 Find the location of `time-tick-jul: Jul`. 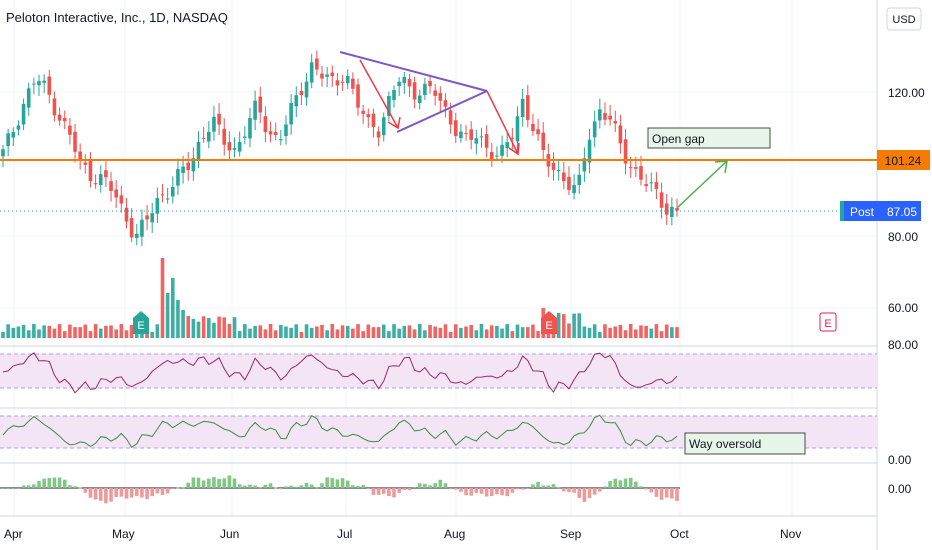

time-tick-jul: Jul is located at coordinates (344, 534).